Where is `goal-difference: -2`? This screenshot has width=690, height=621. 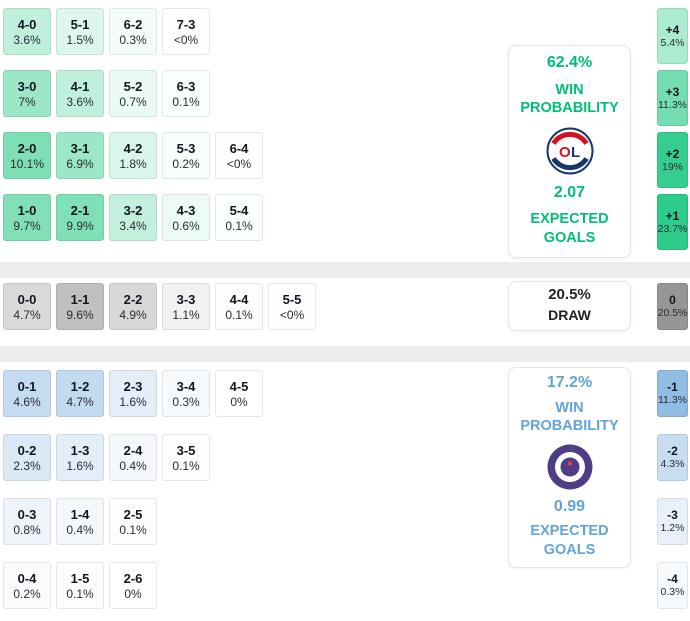 goal-difference: -2 is located at coordinates (672, 451).